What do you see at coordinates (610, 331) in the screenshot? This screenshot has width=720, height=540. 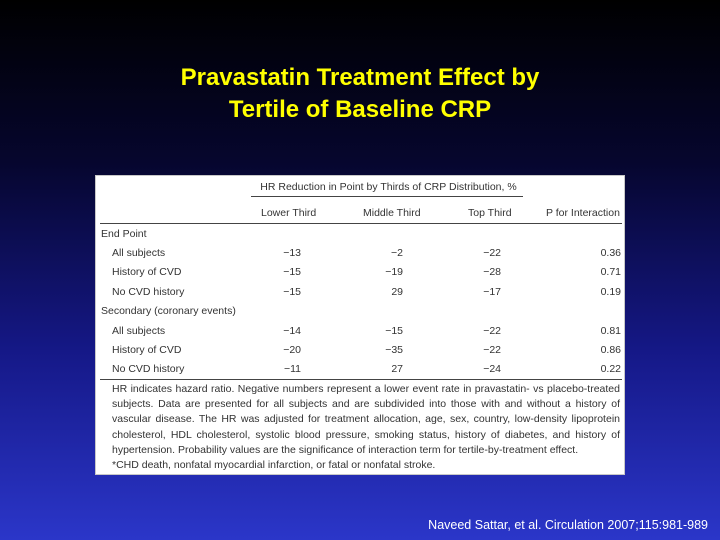 I see `p-value: 0.81` at bounding box center [610, 331].